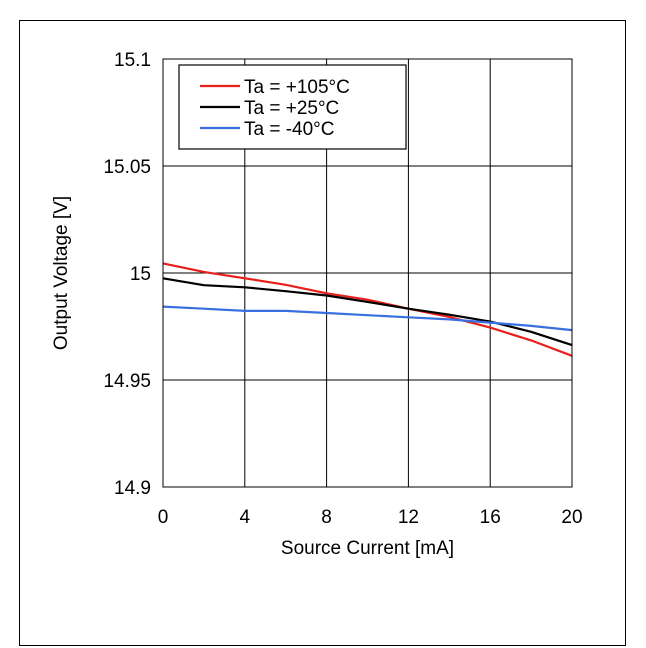 This screenshot has height=648, width=646. Describe the element at coordinates (140, 274) in the screenshot. I see `y-tick-label: 15` at that location.